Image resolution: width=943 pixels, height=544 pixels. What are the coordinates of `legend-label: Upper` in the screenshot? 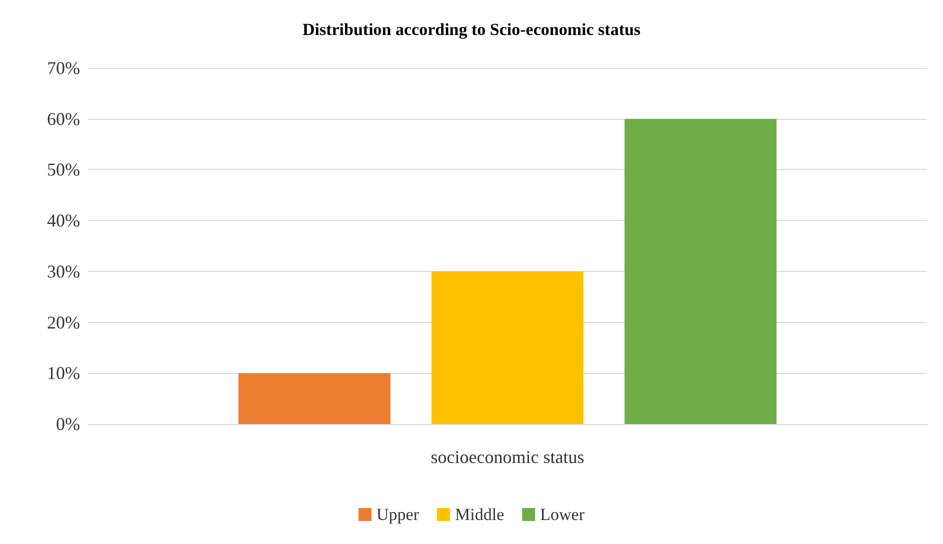 It's located at (398, 514).